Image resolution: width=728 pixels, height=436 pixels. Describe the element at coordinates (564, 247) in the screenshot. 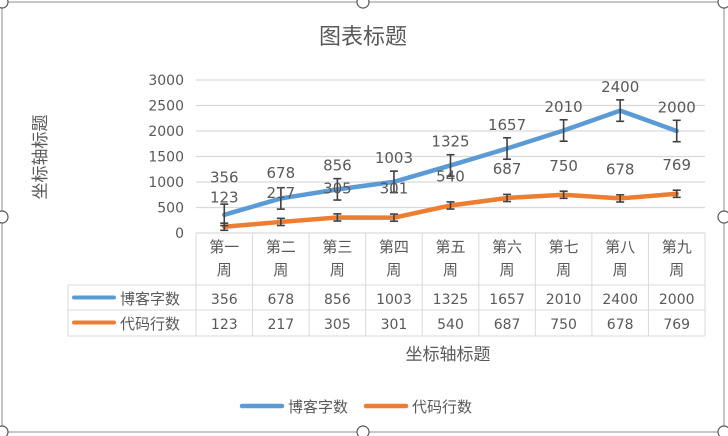

I see `x-tick-label: 第七` at that location.